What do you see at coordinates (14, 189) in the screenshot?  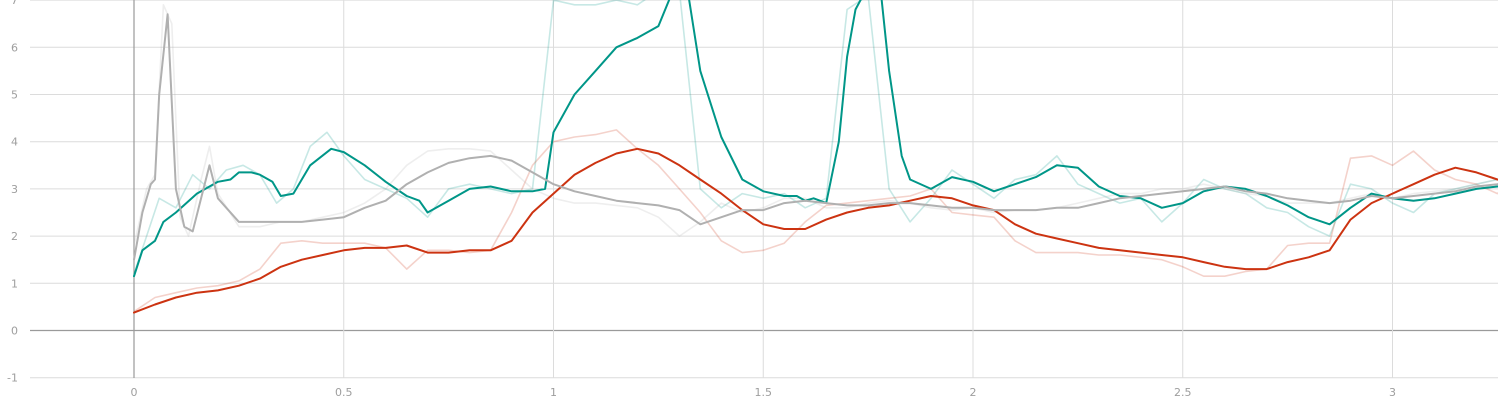 I see `y-tick-label: 3` at bounding box center [14, 189].